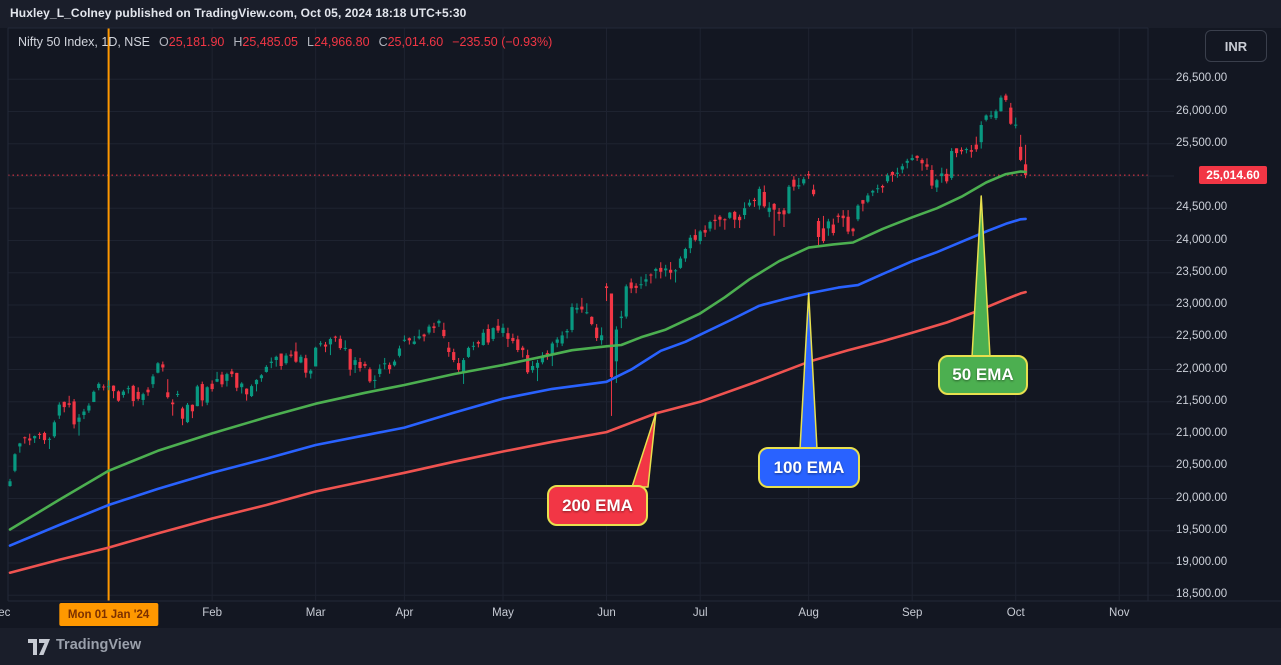 The width and height of the screenshot is (1281, 665). I want to click on price-tick-label: 23,500.00, so click(1202, 271).